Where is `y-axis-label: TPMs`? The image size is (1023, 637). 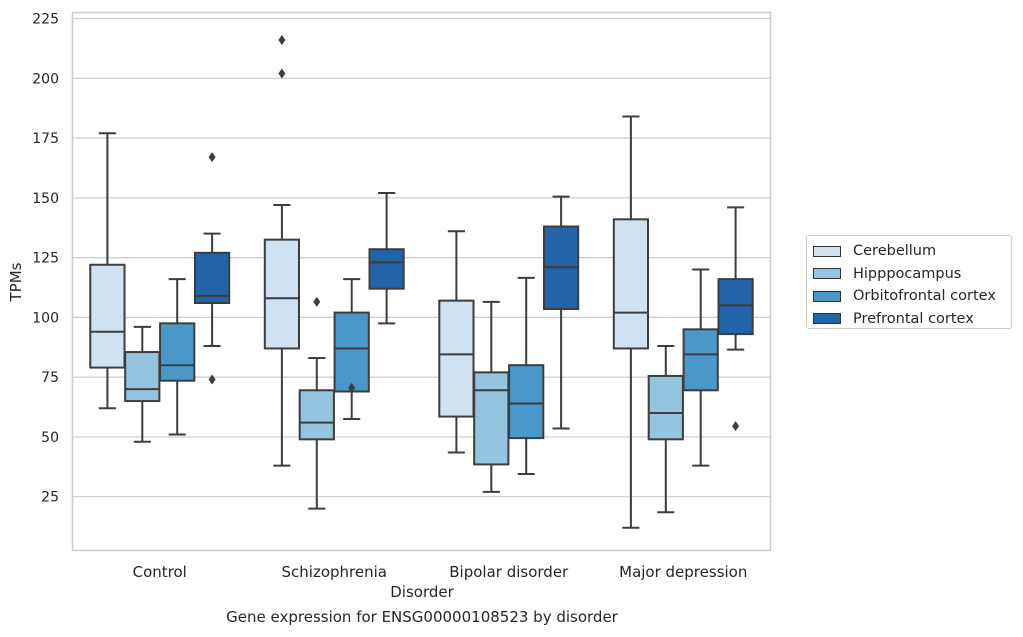
y-axis-label: TPMs is located at coordinates (16, 282).